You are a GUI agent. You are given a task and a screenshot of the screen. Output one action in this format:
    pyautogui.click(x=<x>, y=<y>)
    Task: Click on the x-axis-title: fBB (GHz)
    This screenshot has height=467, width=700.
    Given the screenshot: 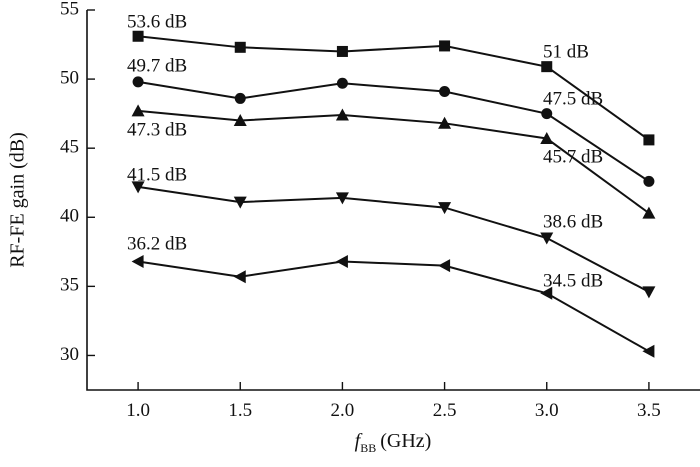 What is the action you would take?
    pyautogui.click(x=393, y=442)
    